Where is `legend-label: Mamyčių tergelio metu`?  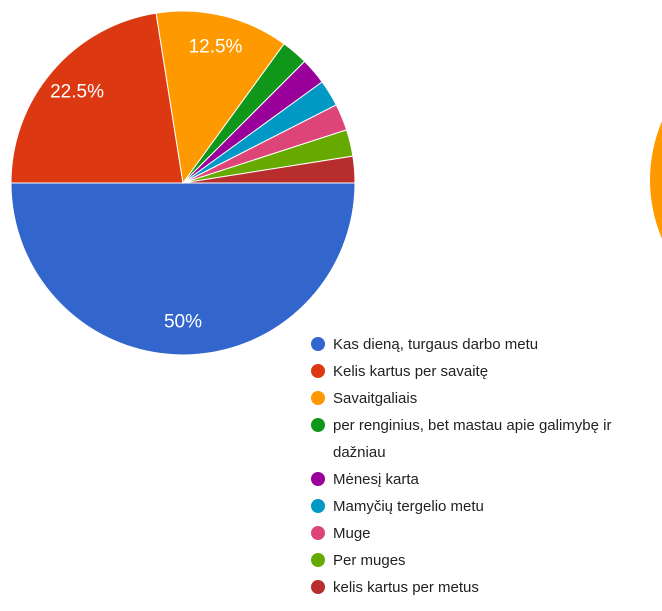
legend-label: Mamyčių tergelio metu is located at coordinates (408, 506).